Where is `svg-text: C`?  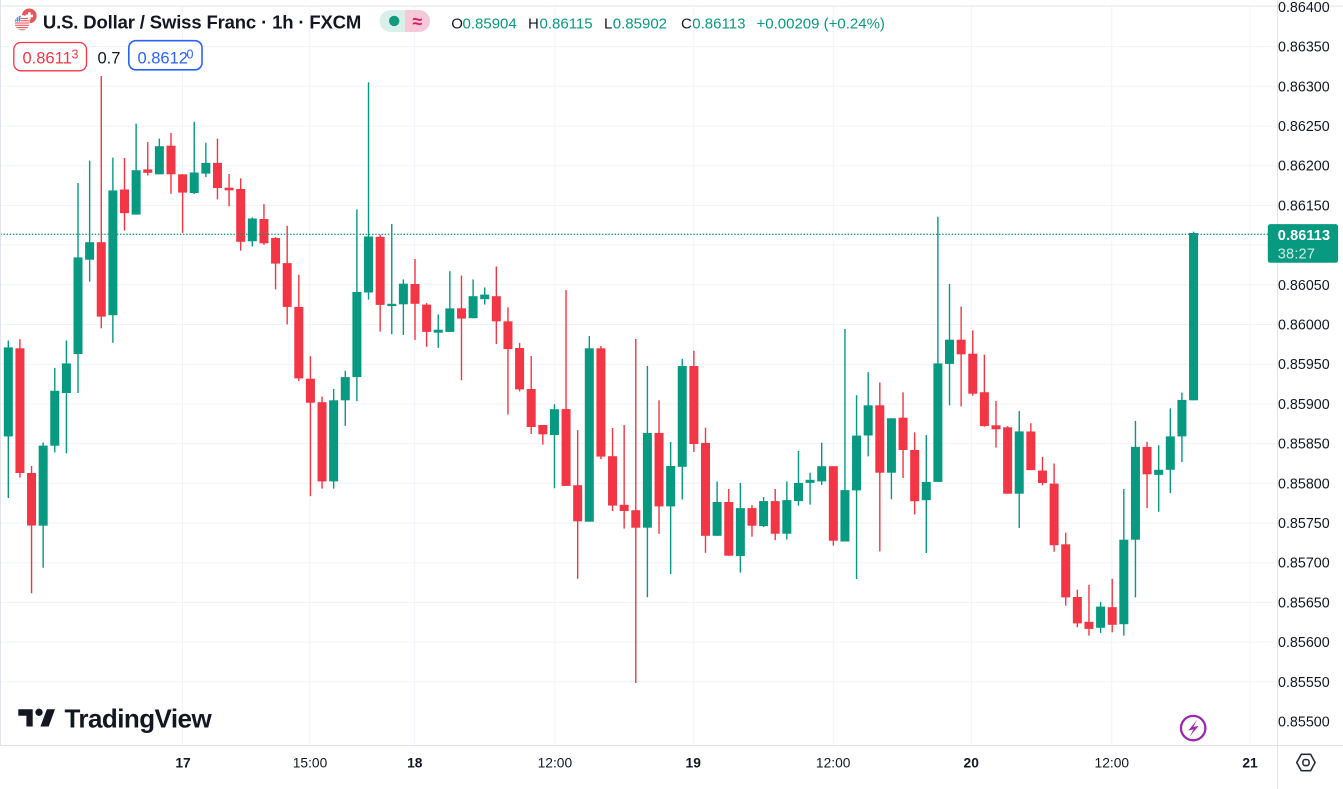 svg-text: C is located at coordinates (686, 23).